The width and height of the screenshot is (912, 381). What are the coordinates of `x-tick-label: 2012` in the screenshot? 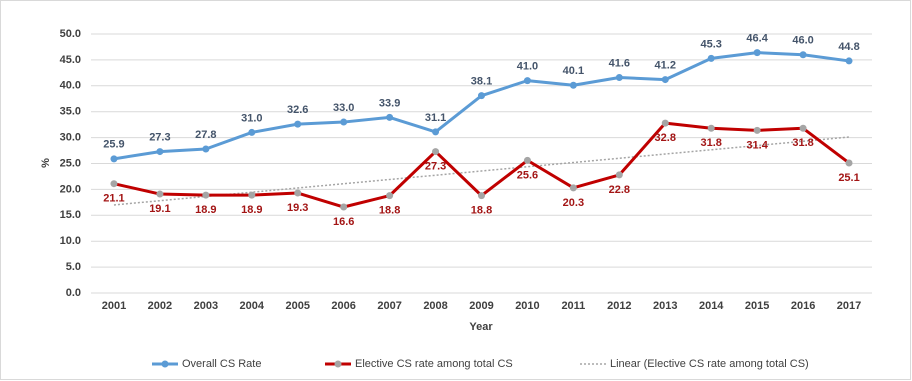 It's located at (619, 306).